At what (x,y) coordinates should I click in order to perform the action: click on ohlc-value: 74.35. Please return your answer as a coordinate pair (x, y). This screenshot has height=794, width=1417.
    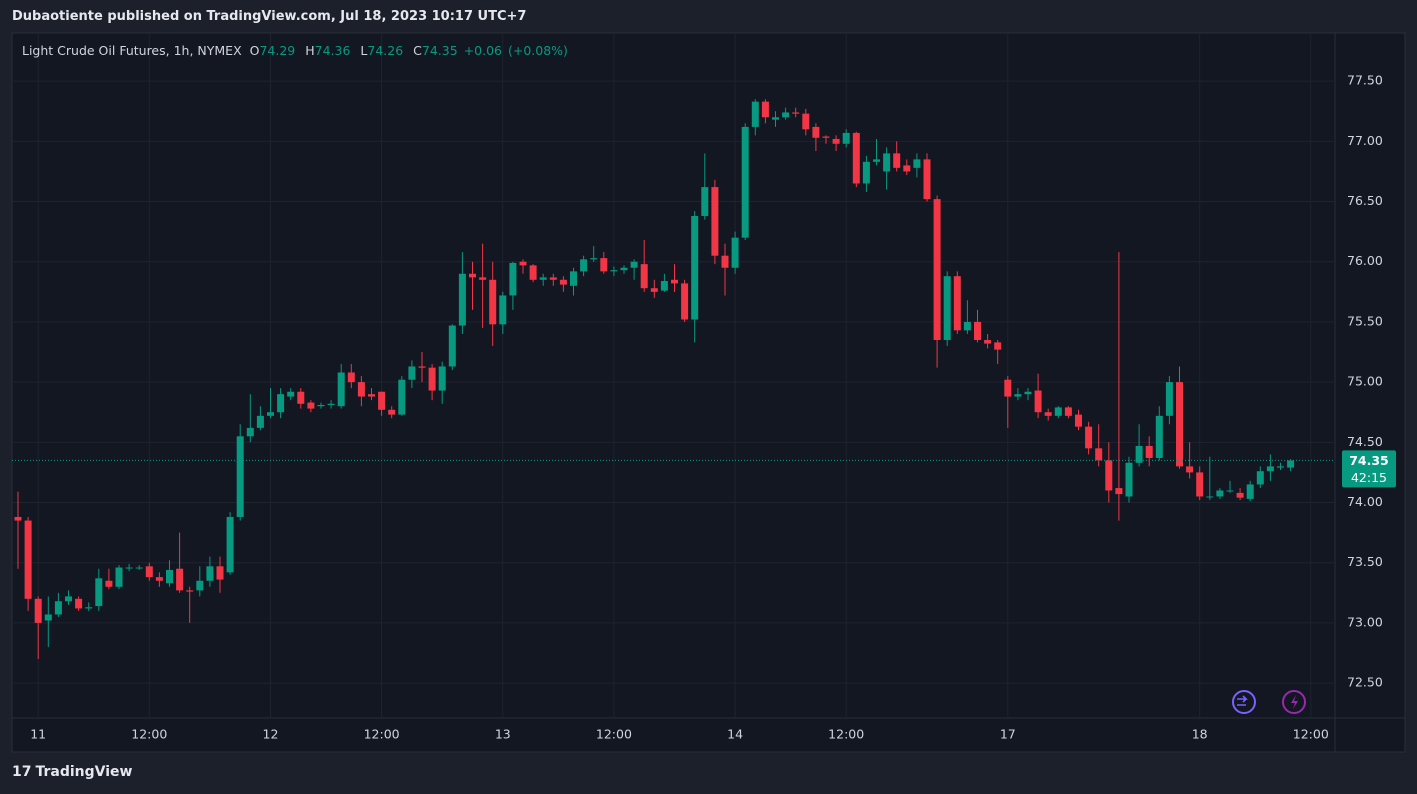
    Looking at the image, I should click on (439, 50).